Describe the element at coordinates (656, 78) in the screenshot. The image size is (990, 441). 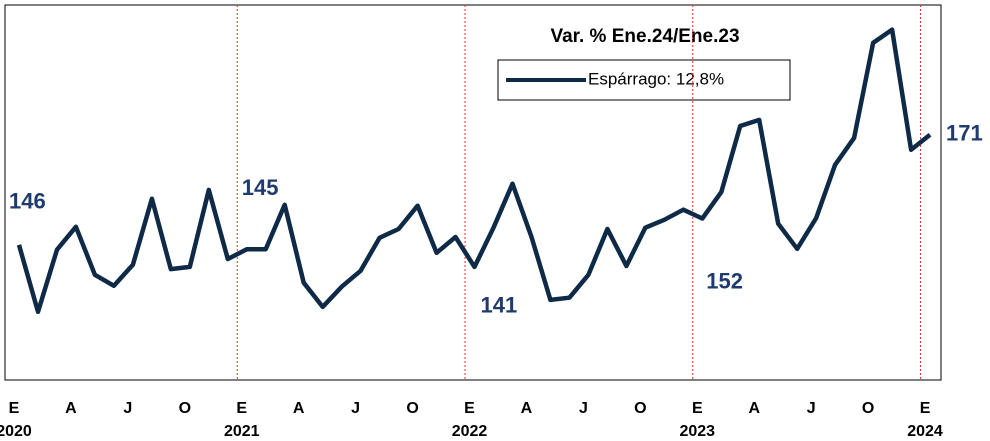
I see `legend-label: Espárrago: 12,8%` at that location.